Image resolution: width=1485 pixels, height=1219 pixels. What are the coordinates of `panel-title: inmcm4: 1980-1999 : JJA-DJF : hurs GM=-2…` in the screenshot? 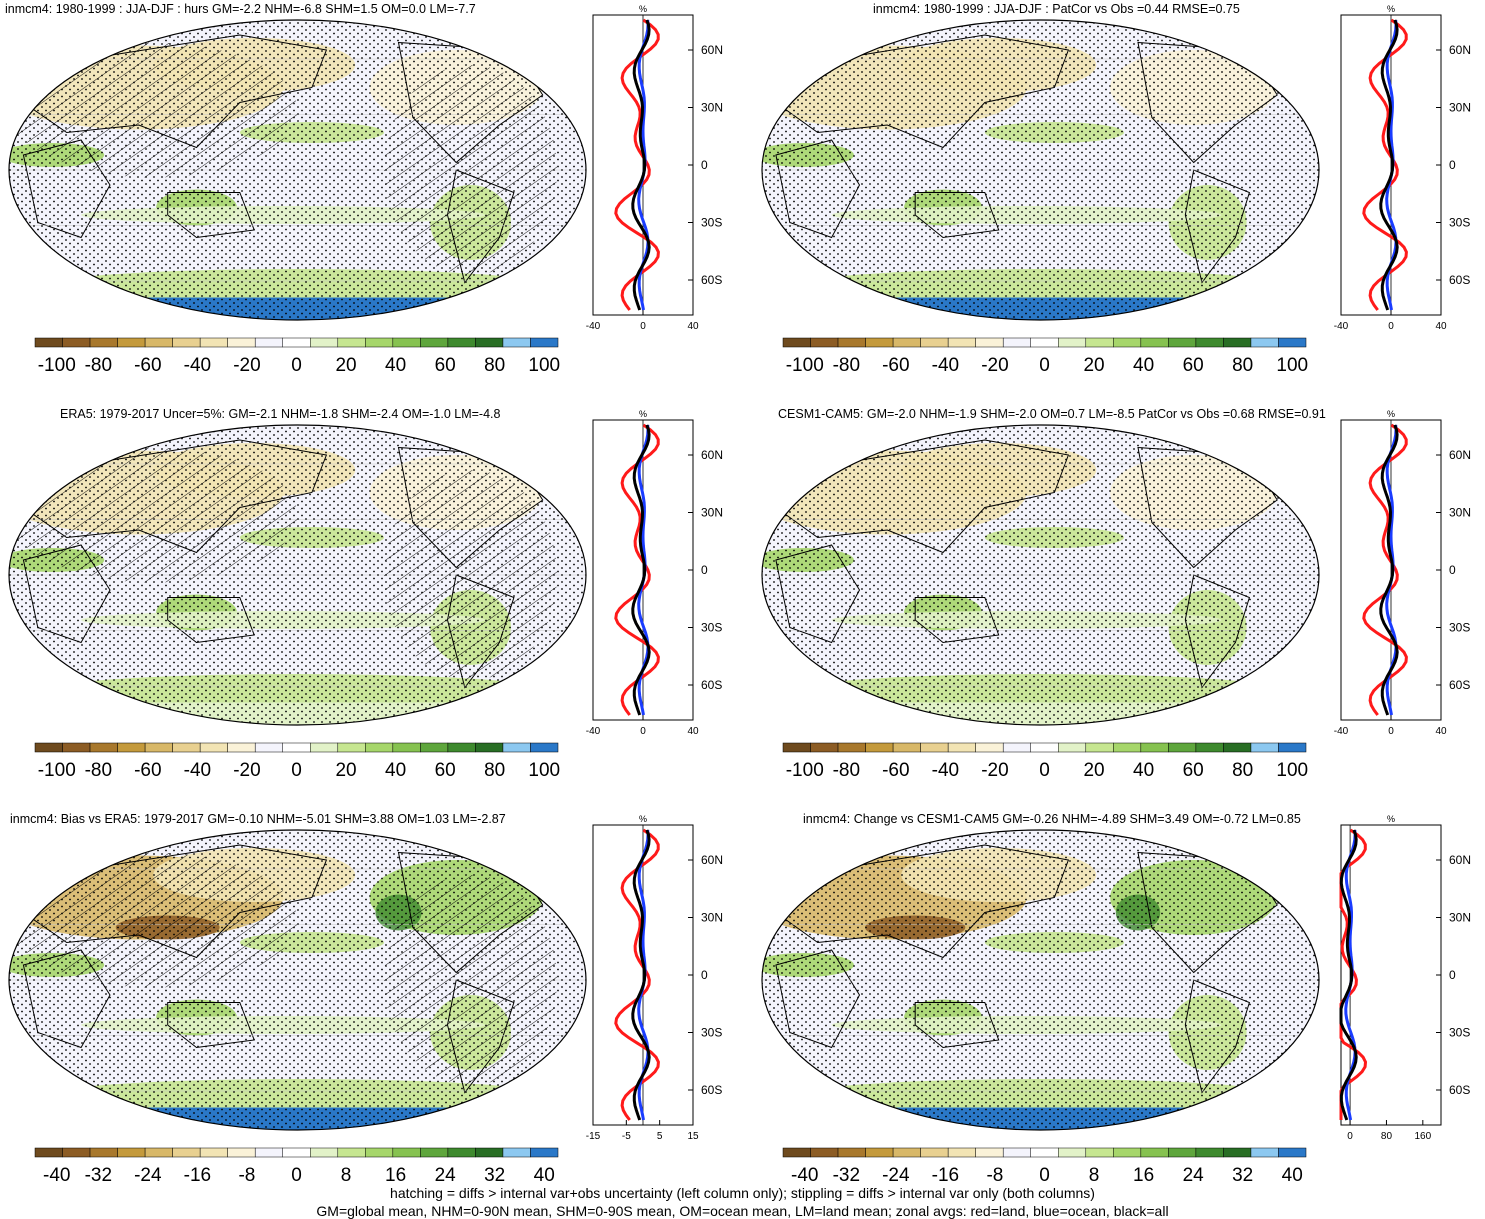 It's located at (240, 9).